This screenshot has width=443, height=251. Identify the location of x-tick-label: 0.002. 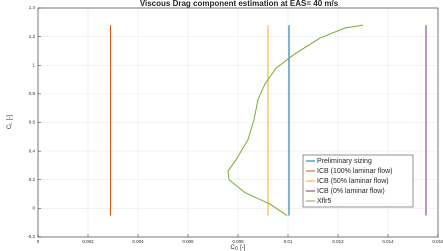
(88, 241).